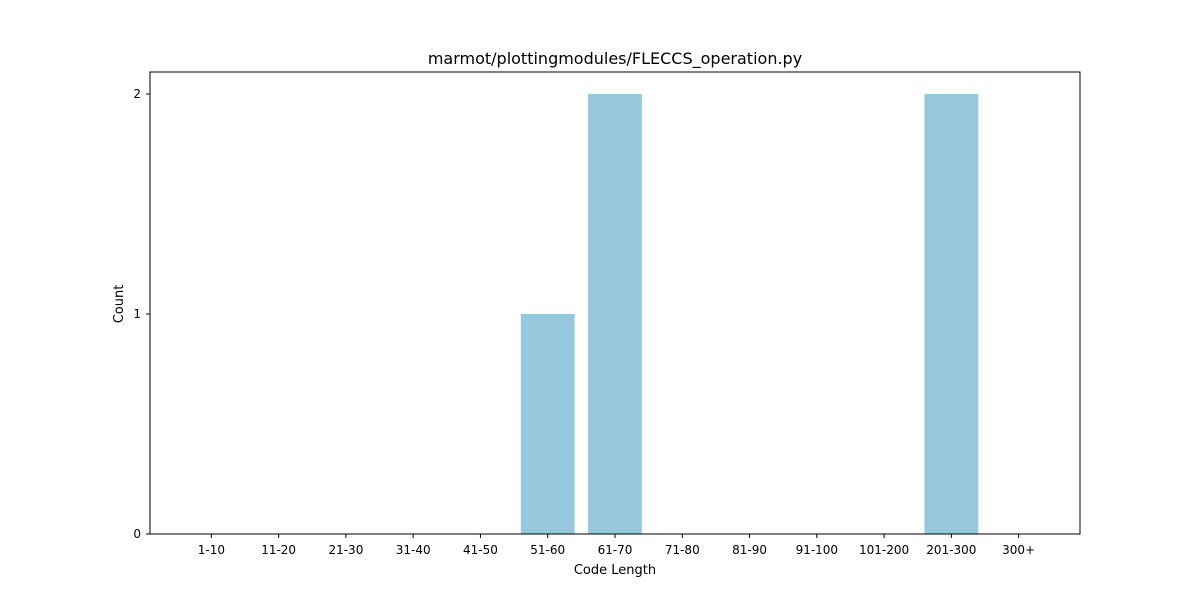 The height and width of the screenshot is (600, 1200). I want to click on y-tick-label: 2, so click(137, 94).